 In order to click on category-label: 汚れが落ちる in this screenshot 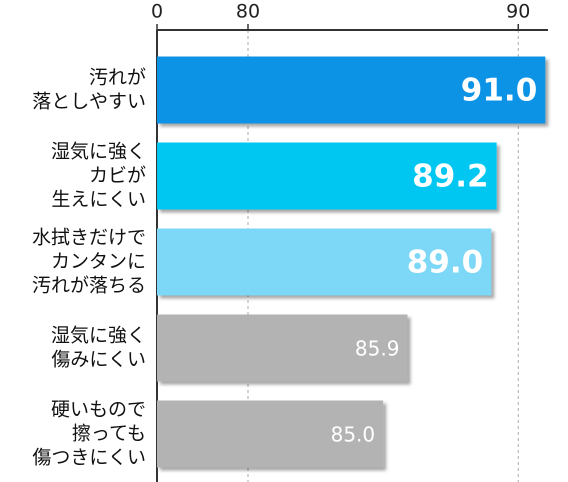, I will do `click(89, 286)`.